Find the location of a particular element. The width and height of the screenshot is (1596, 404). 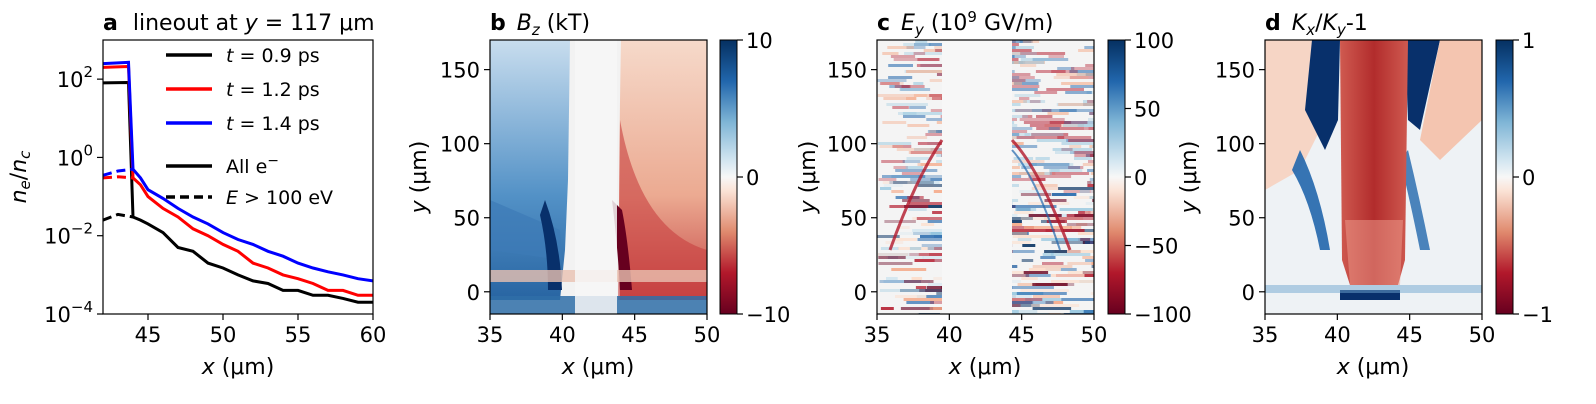

panel-b-title-sub: z is located at coordinates (536, 30).